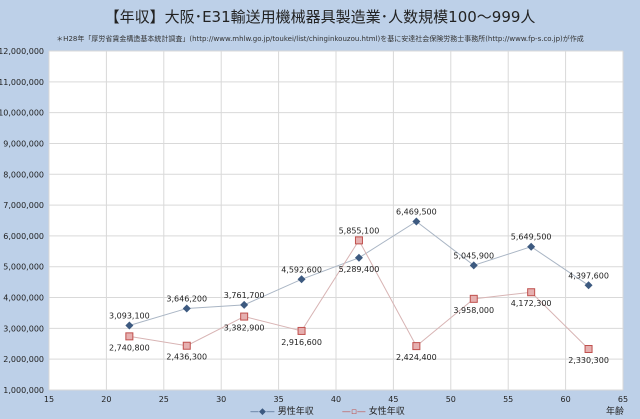  What do you see at coordinates (353, 412) in the screenshot?
I see `square-marker-icon: —▫—` at bounding box center [353, 412].